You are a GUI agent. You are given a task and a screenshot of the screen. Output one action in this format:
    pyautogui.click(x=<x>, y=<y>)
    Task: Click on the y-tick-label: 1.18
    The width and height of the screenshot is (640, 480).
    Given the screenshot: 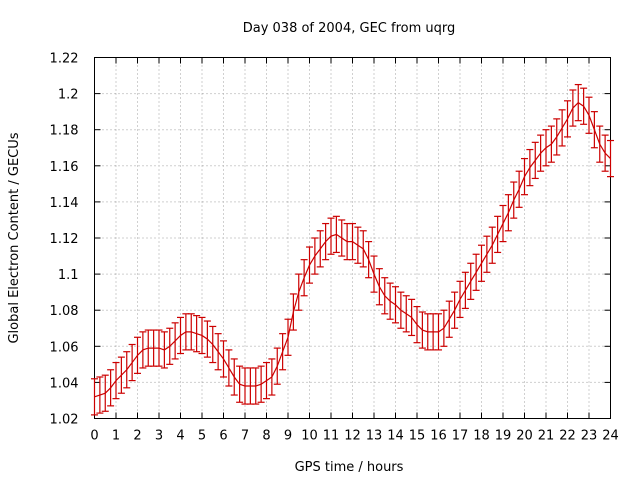 What is the action you would take?
    pyautogui.click(x=64, y=131)
    